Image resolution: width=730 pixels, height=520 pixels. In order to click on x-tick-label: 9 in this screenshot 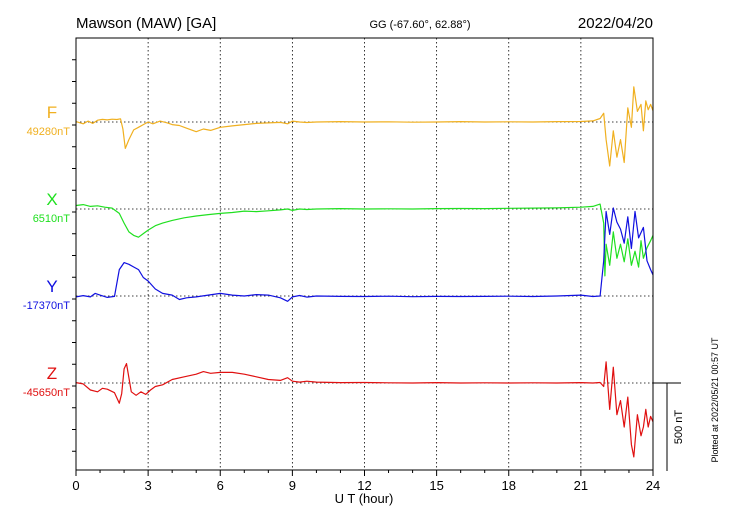, I will do `click(292, 485)`.